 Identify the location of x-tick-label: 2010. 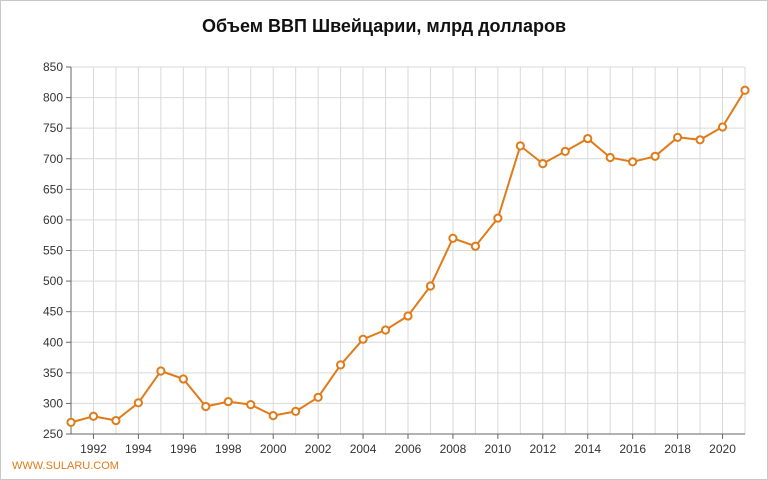
(498, 449).